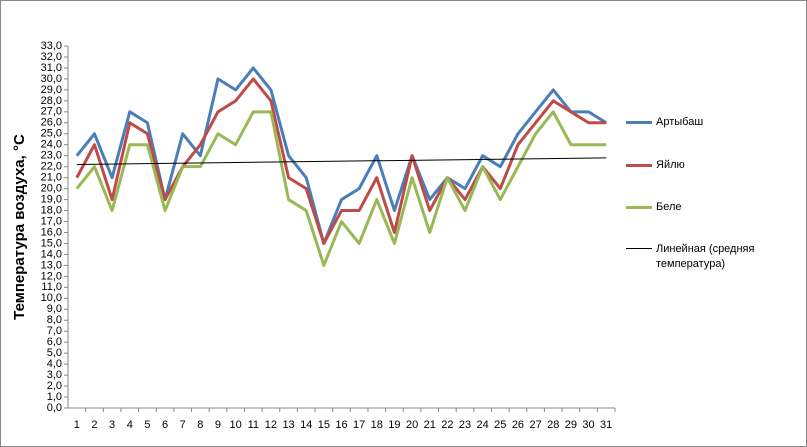 Image resolution: width=807 pixels, height=447 pixels. Describe the element at coordinates (54, 353) in the screenshot. I see `y-tick-label: 5,0` at that location.